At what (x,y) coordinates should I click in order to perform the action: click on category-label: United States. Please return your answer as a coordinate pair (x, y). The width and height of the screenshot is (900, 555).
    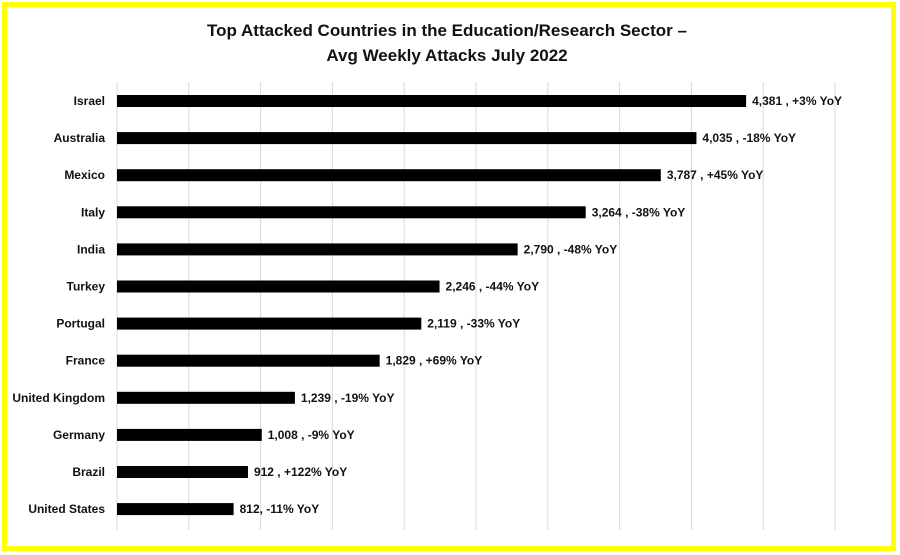
    Looking at the image, I should click on (66, 509).